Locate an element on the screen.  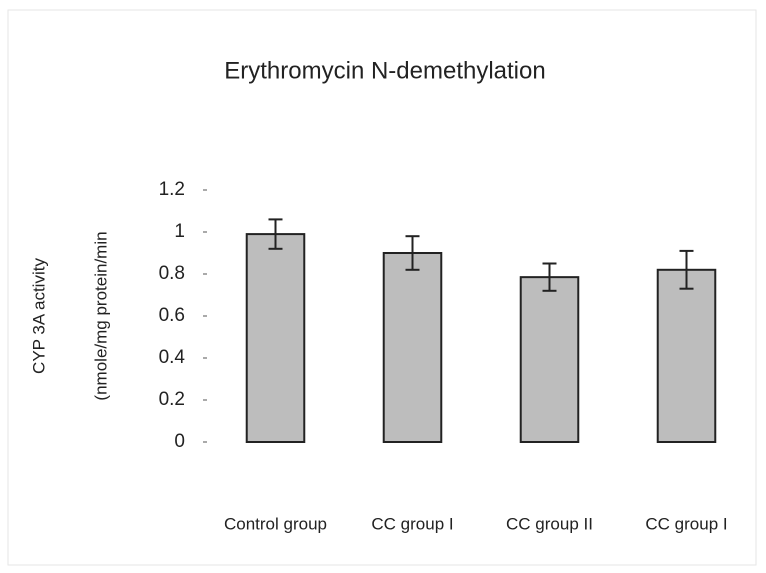
y-tick-label: 0.2 is located at coordinates (172, 399).